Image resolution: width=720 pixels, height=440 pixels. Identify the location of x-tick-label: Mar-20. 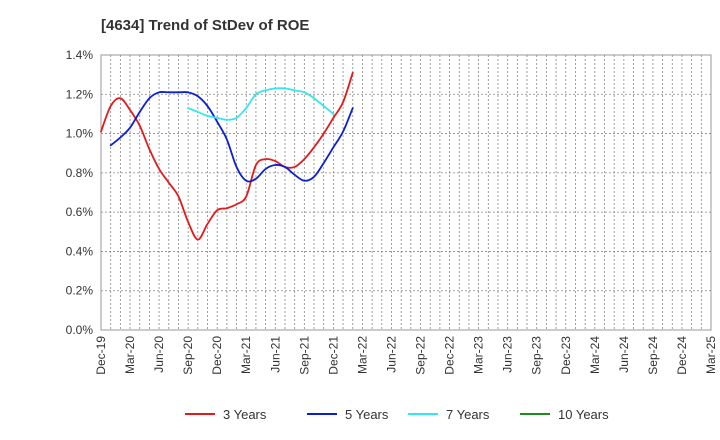
(130, 355).